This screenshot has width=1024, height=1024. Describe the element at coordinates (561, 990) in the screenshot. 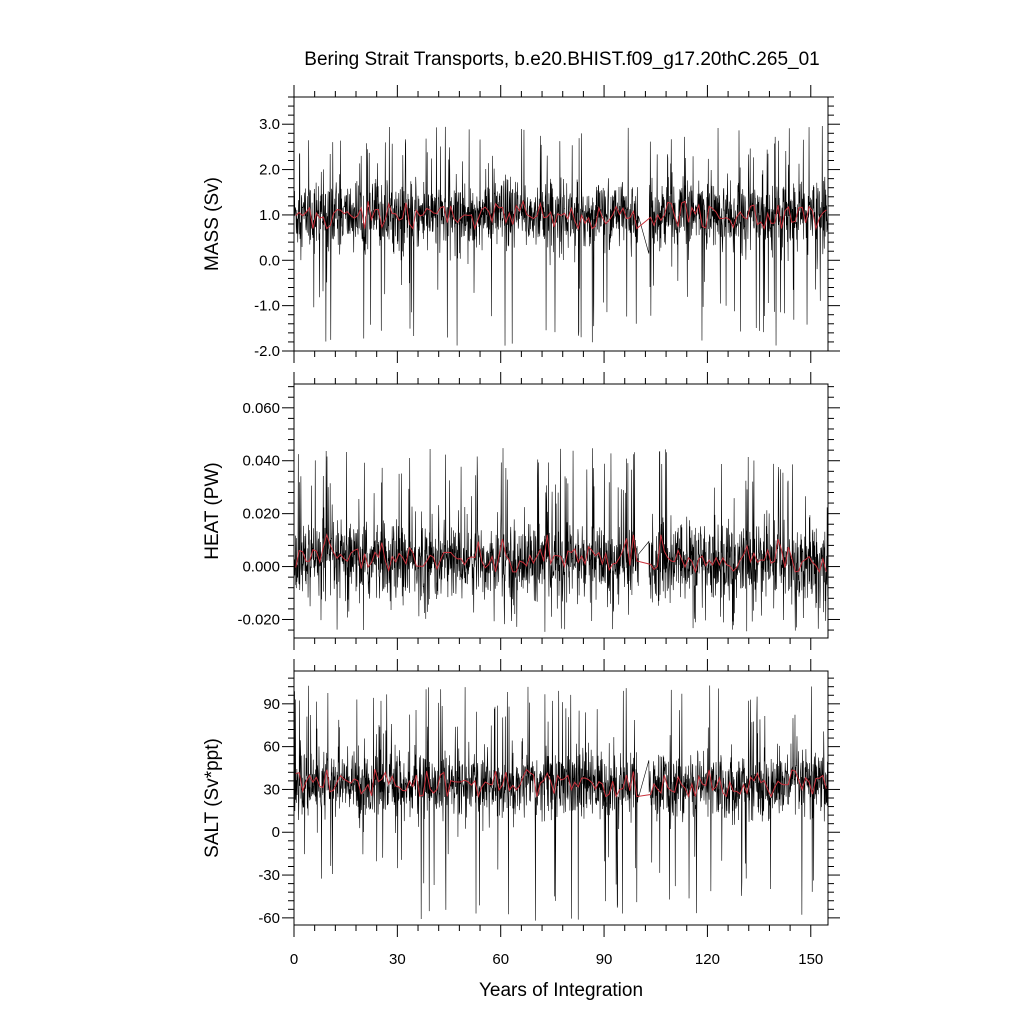

I see `x-axis-label: Years of Integration` at that location.